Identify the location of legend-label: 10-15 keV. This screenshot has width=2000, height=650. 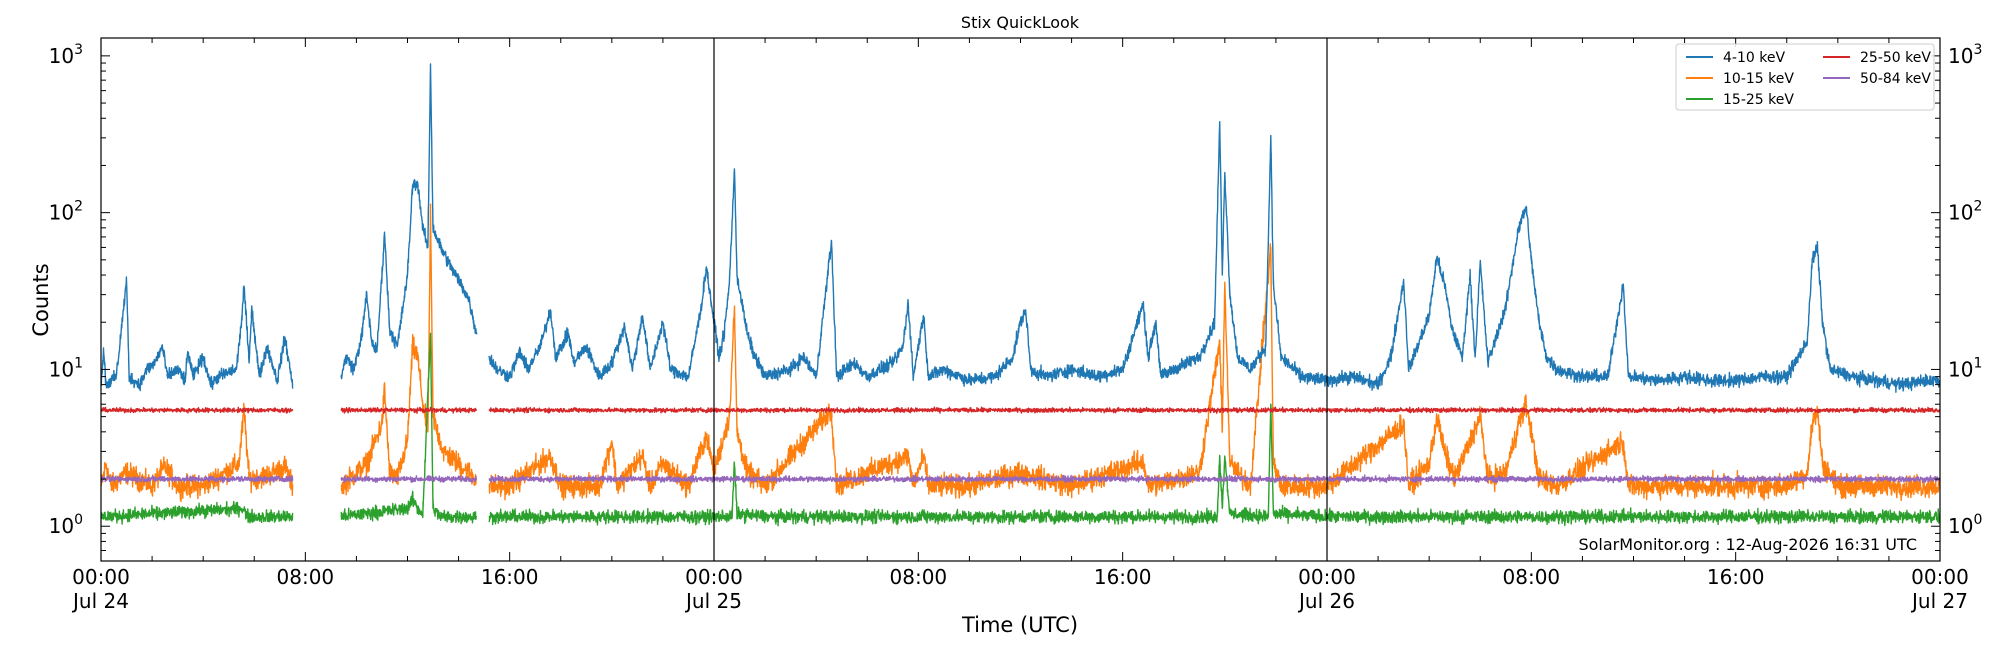
(1758, 79).